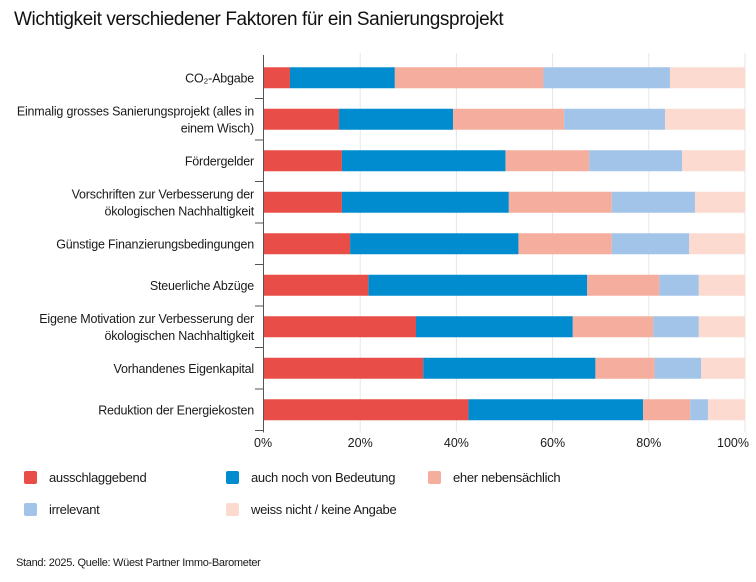  Describe the element at coordinates (184, 369) in the screenshot. I see `y-tick-label: Vorhandenes Eigenkapital` at that location.